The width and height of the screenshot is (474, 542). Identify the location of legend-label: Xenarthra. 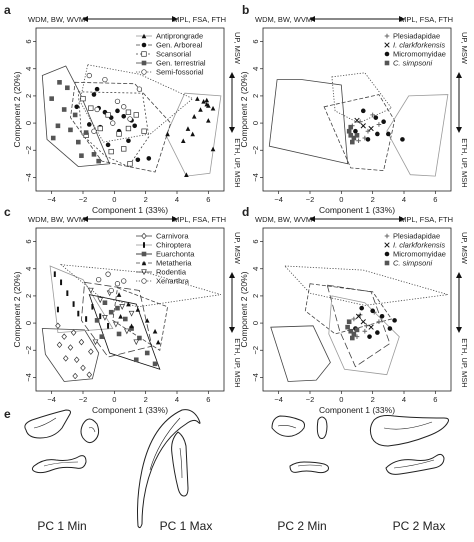
(173, 281).